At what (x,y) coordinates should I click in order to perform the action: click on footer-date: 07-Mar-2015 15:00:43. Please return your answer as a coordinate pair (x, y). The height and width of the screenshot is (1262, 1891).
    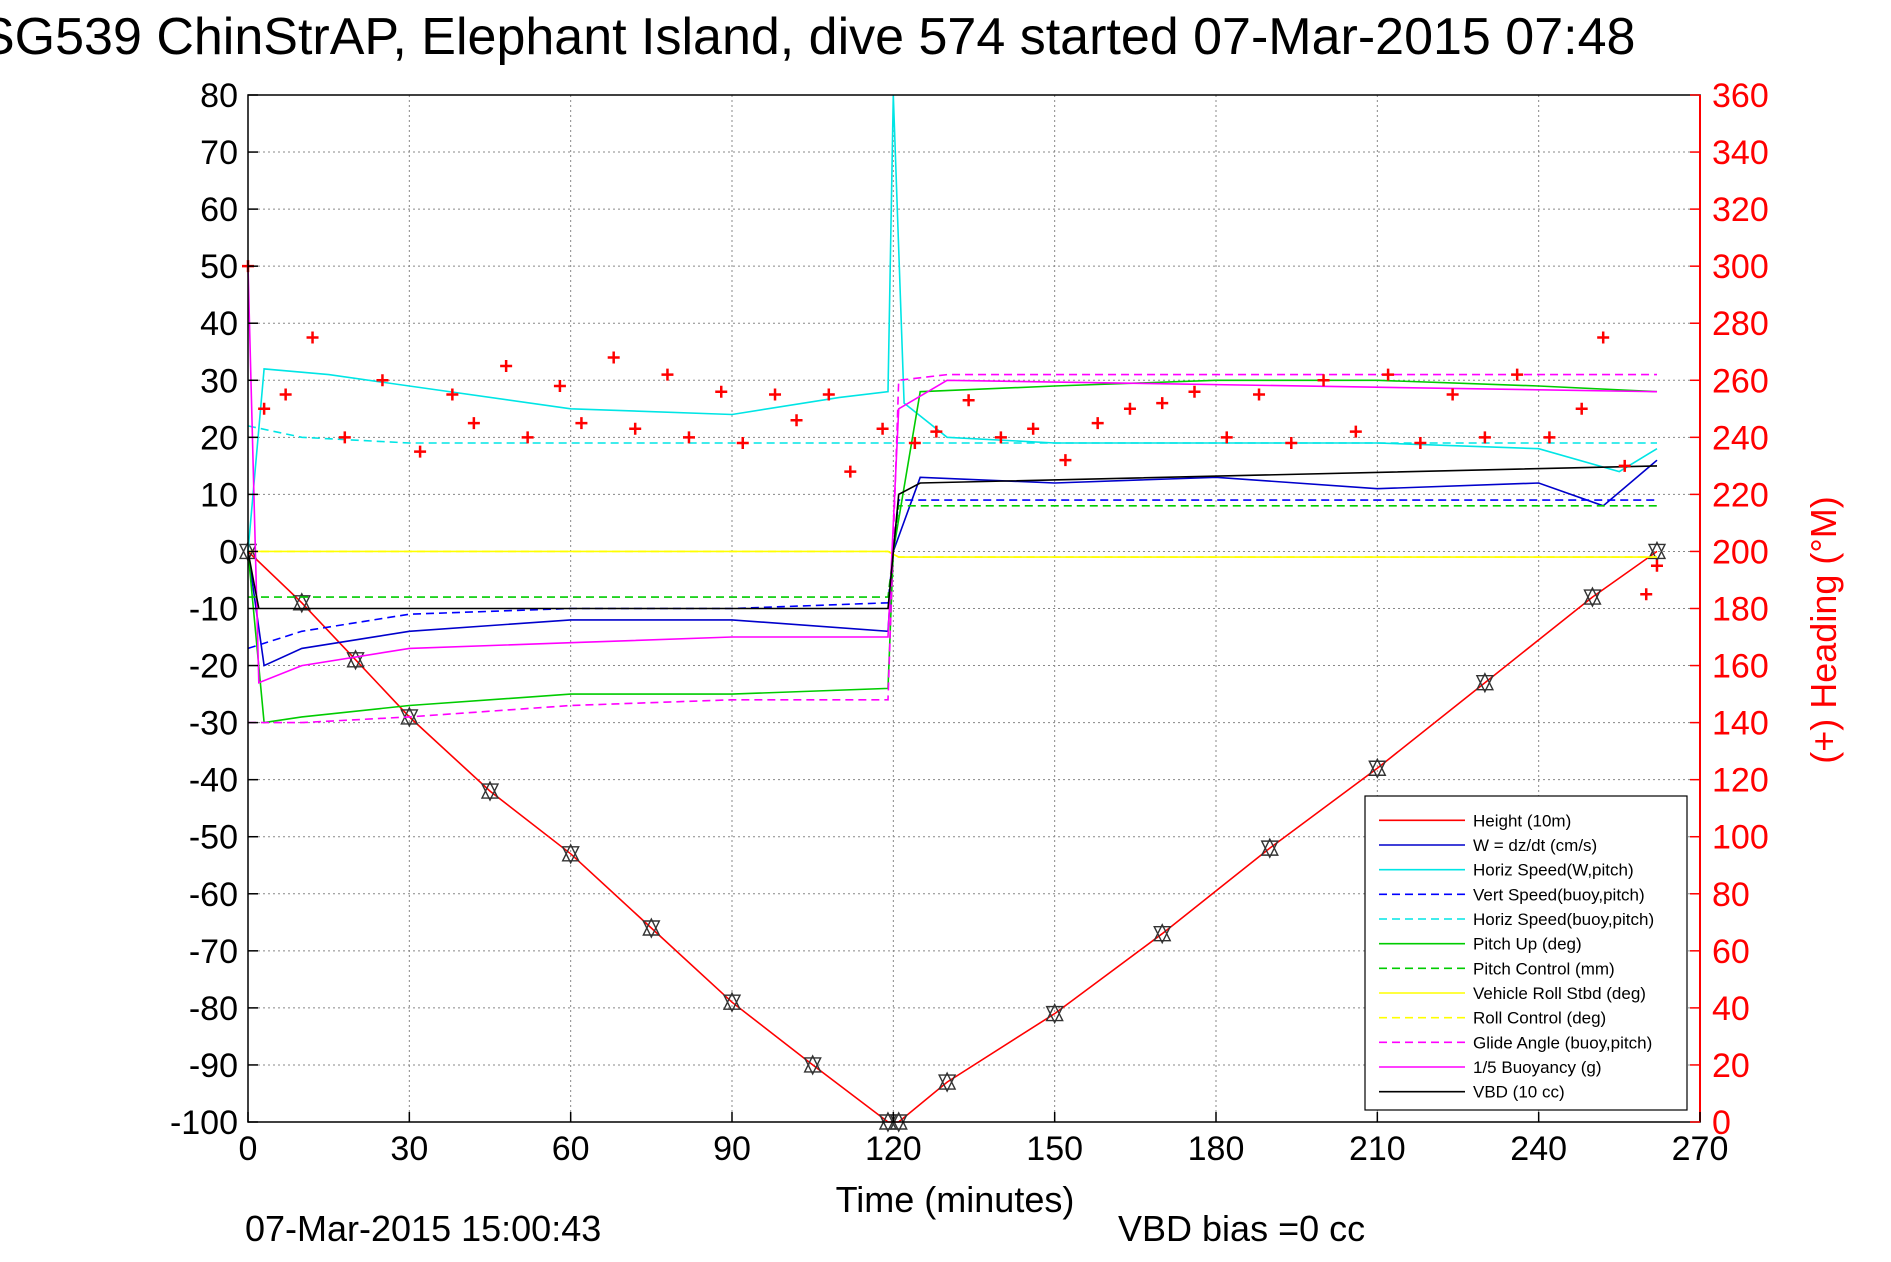
    Looking at the image, I should click on (423, 1228).